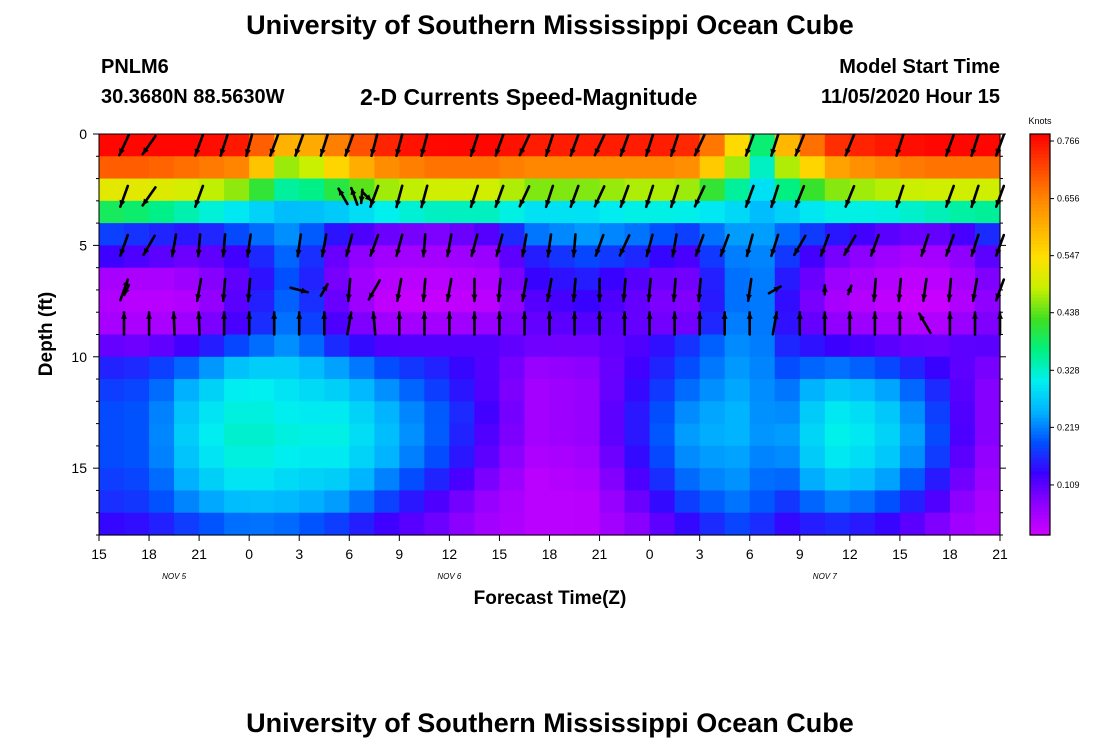 This screenshot has width=1100, height=750. Describe the element at coordinates (349, 554) in the screenshot. I see `x-tick-label: 6` at that location.